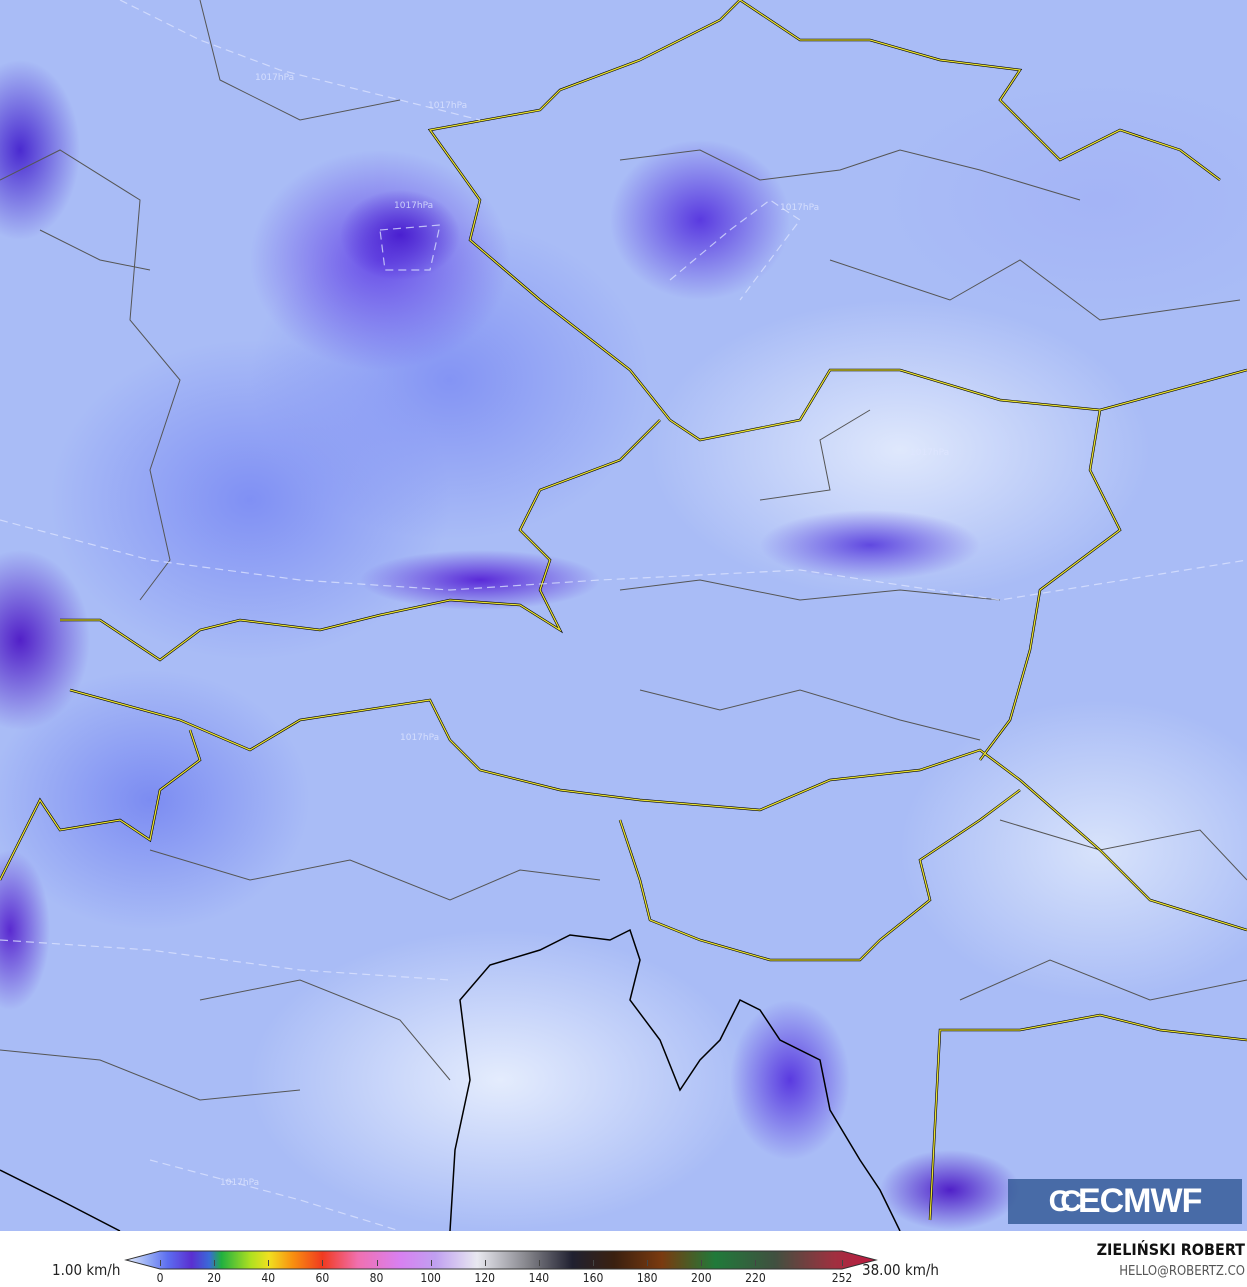 This screenshot has height=1287, width=1247. What do you see at coordinates (430, 1278) in the screenshot?
I see `tick-label: 100` at bounding box center [430, 1278].